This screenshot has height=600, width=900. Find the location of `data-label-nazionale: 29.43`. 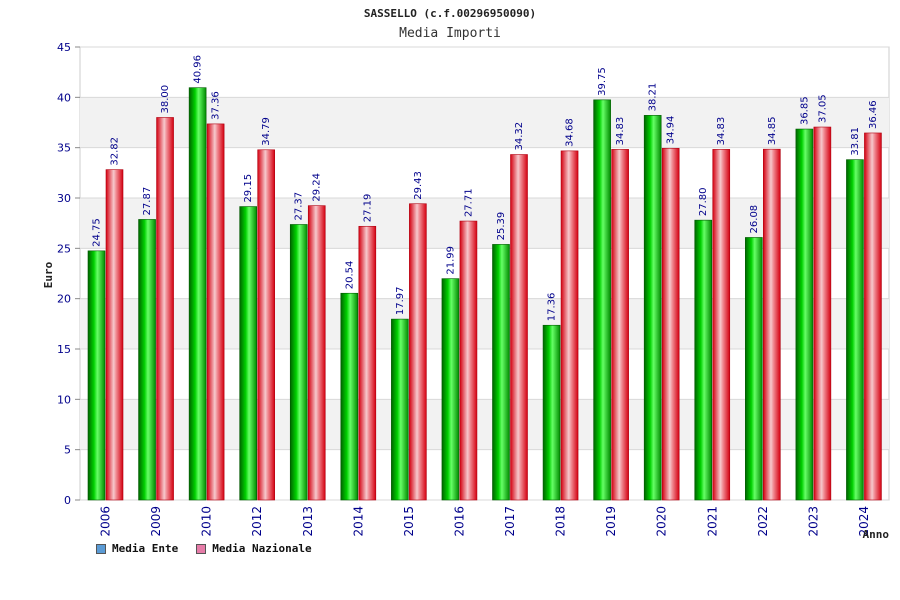

data-label-nazionale: 29.43 is located at coordinates (418, 185).